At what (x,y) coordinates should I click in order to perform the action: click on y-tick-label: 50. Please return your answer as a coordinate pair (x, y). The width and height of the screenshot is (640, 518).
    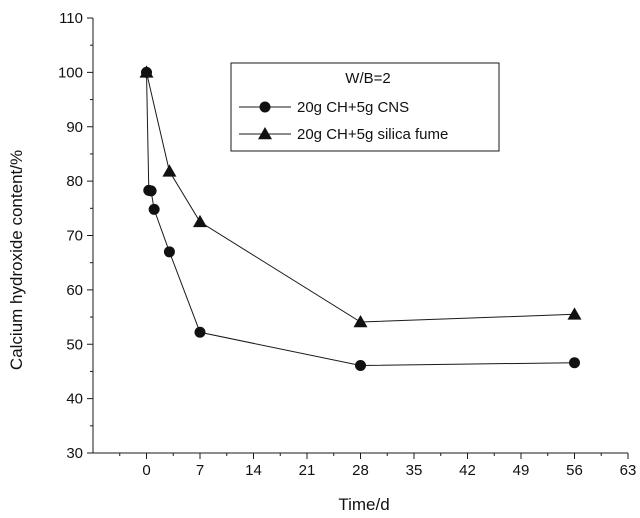
    Looking at the image, I should click on (74, 344).